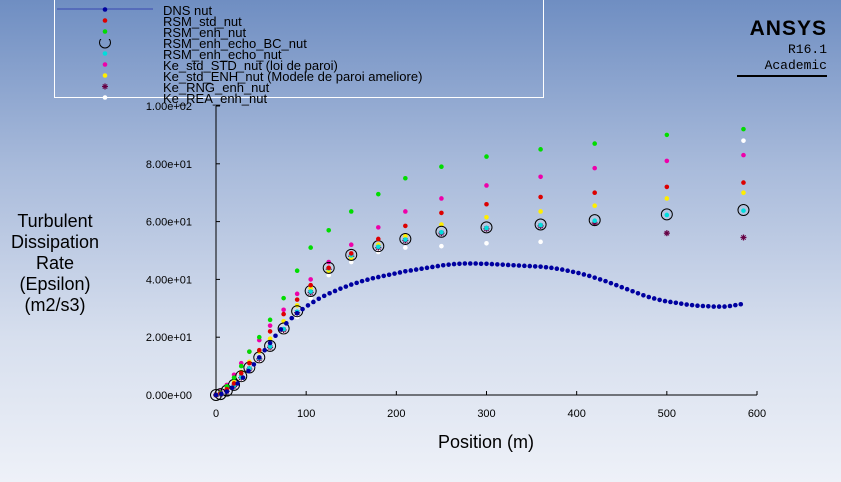 Image resolution: width=841 pixels, height=482 pixels. I want to click on legend-item: Ke_RNG_enh_nut, so click(295, 87).